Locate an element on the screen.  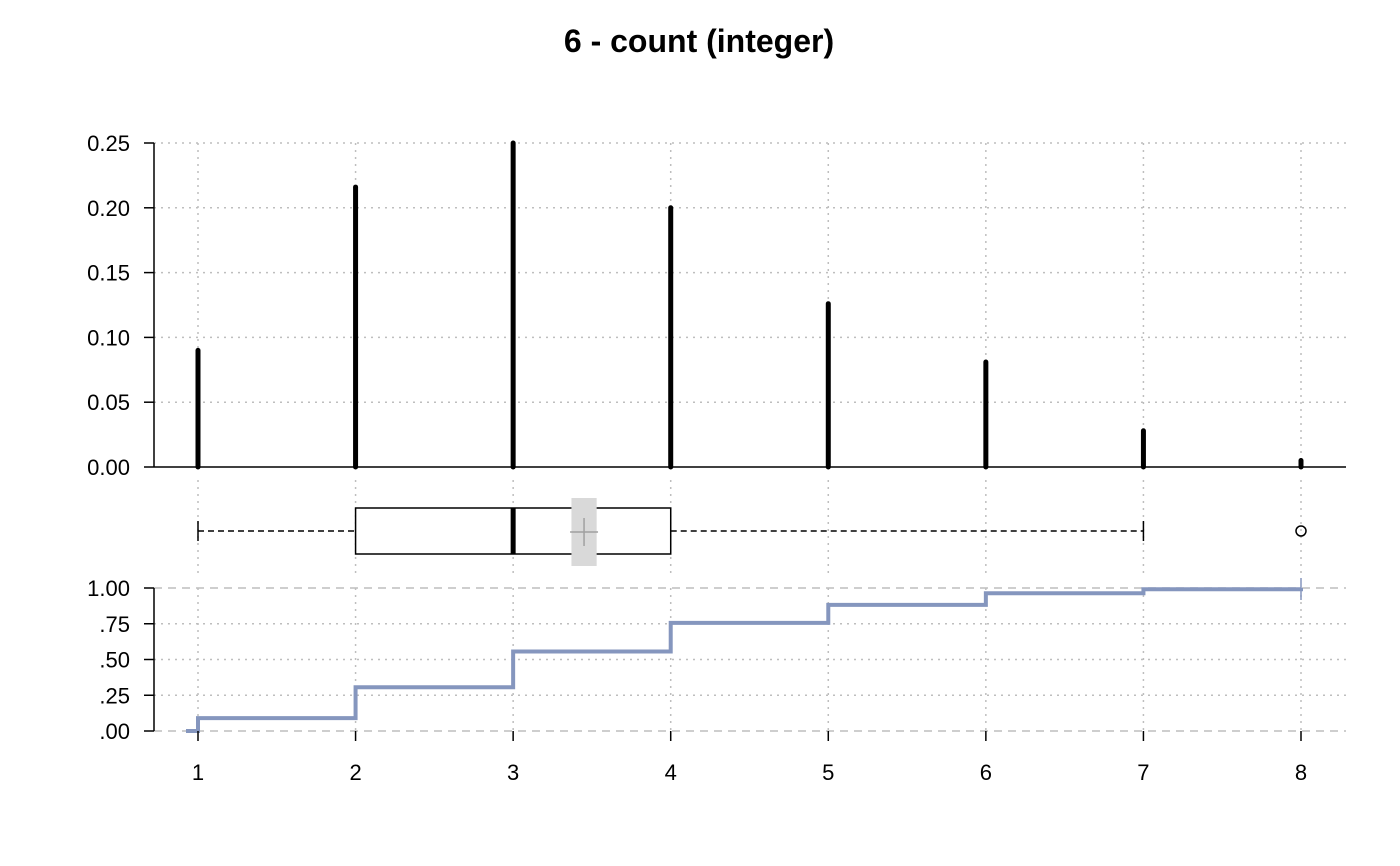
bar-ytick-label: 0.25 is located at coordinates (108, 143).